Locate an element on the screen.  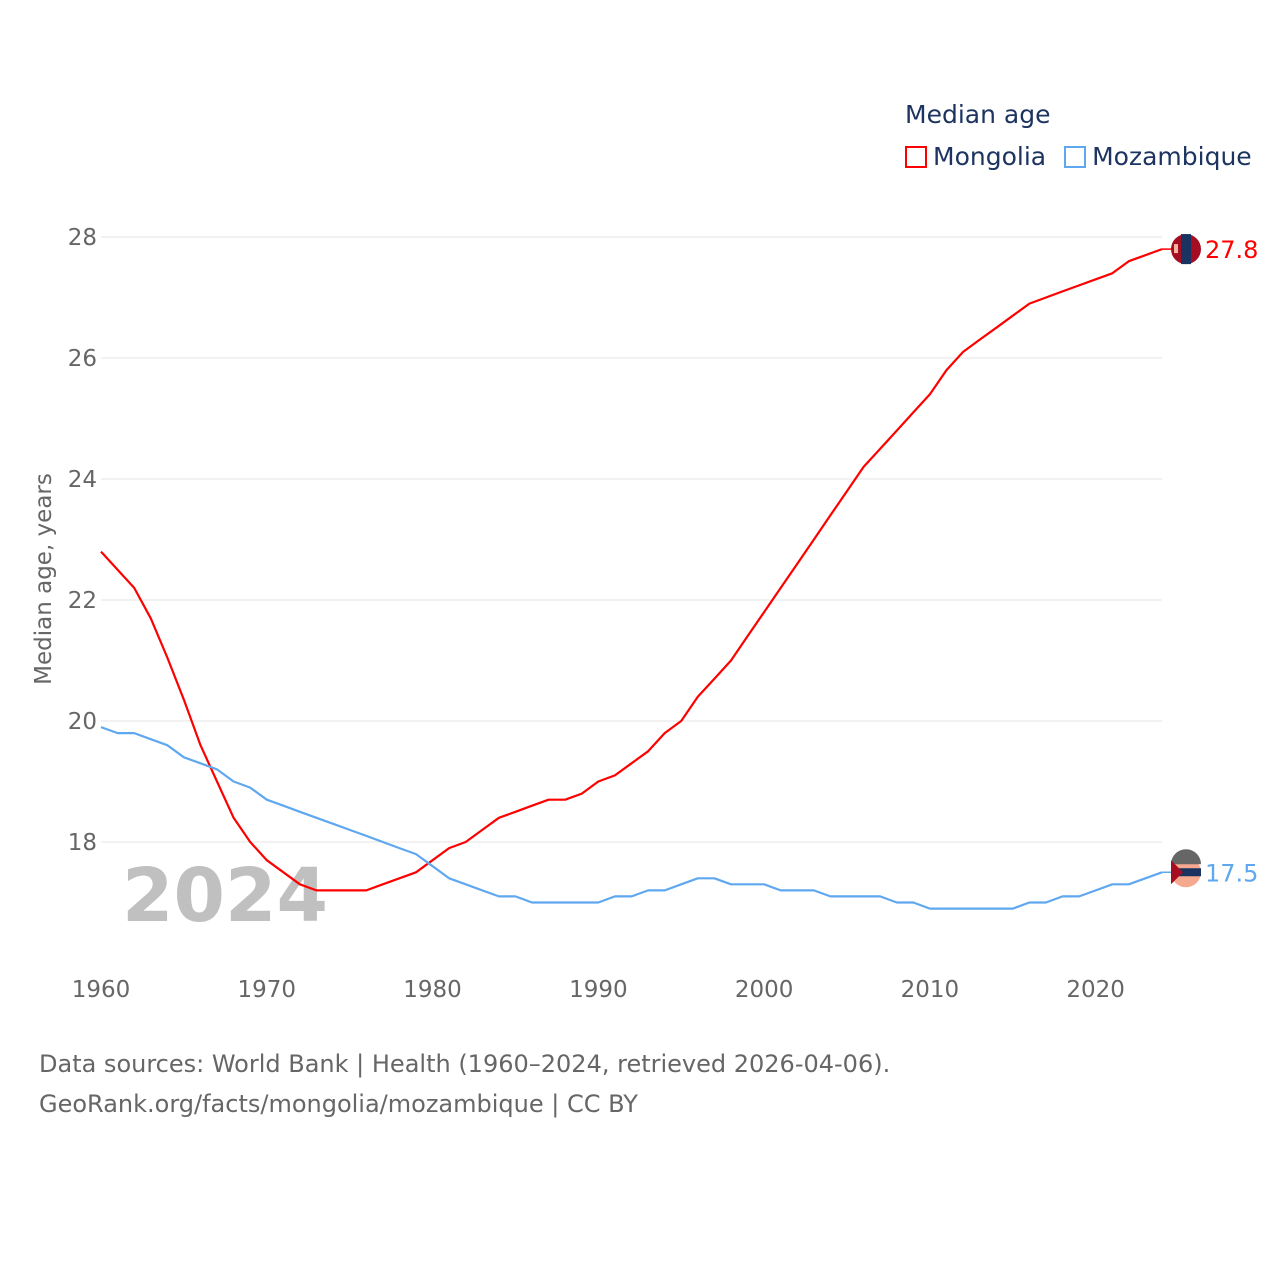
y-axis-label: Median age, years is located at coordinates (44, 579).